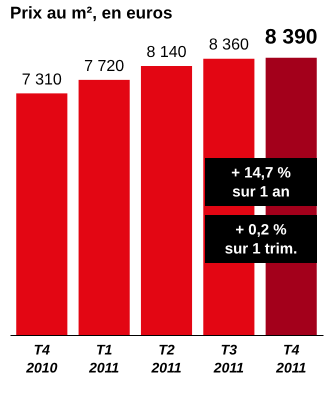 The width and height of the screenshot is (333, 400). Describe the element at coordinates (166, 52) in the screenshot. I see `data-label: 8 140` at that location.